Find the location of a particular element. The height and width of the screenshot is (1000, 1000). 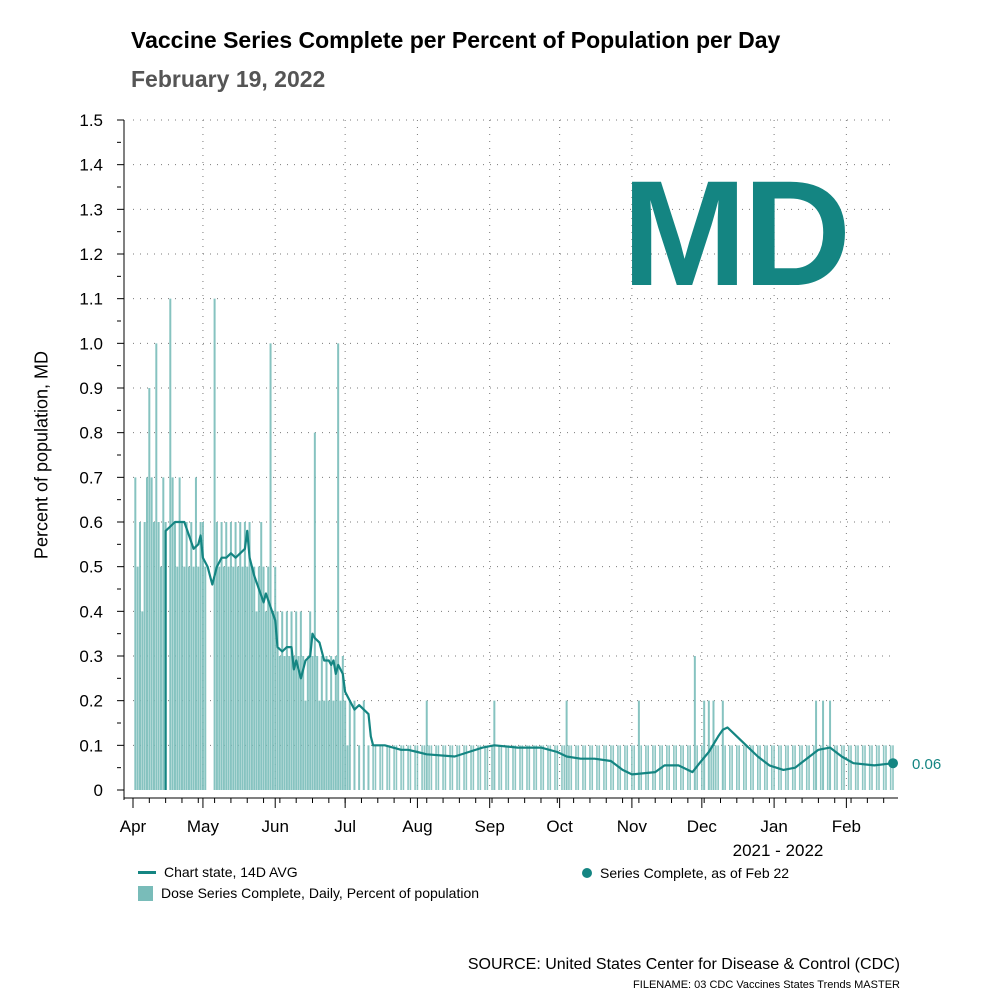

x-axis-label: 2021 - 2022 is located at coordinates (778, 850).